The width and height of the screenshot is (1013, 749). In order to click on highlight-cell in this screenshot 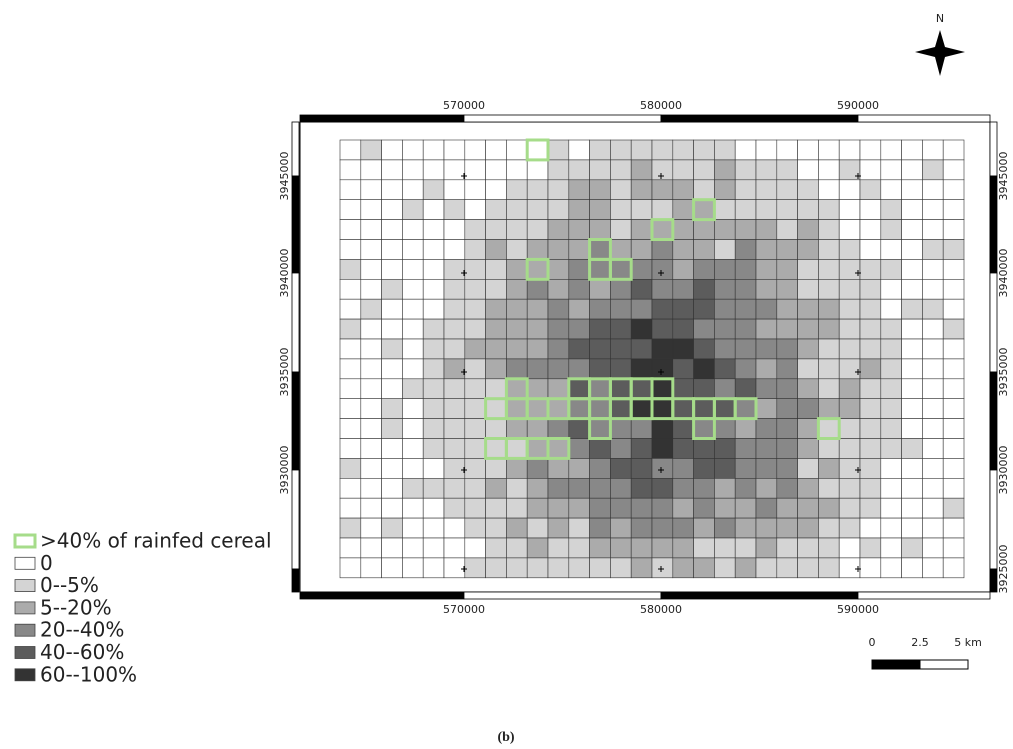, I will do `click(704, 429)`.